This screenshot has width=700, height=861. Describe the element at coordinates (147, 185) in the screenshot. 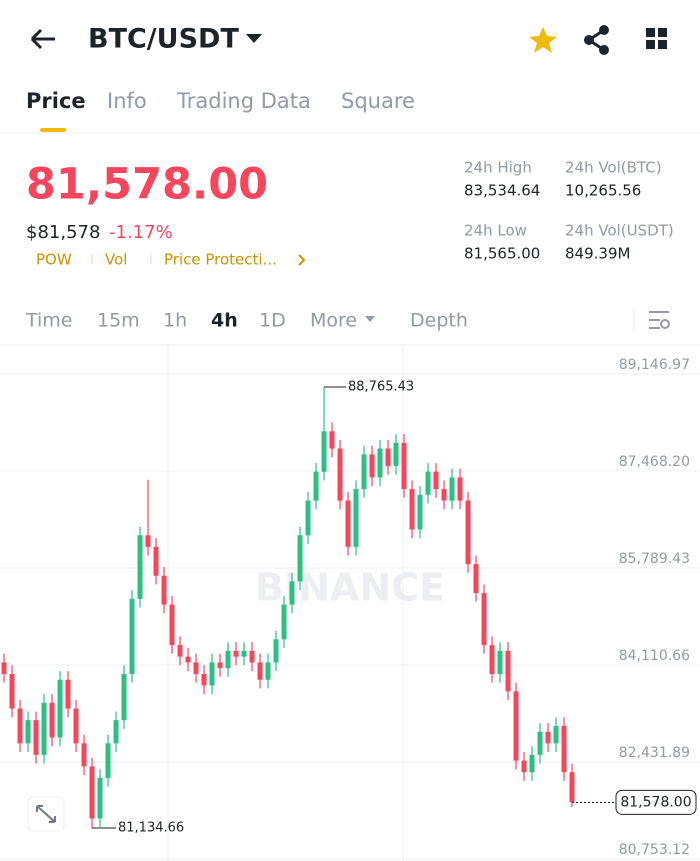

I see `last-price: 81,578.00` at that location.